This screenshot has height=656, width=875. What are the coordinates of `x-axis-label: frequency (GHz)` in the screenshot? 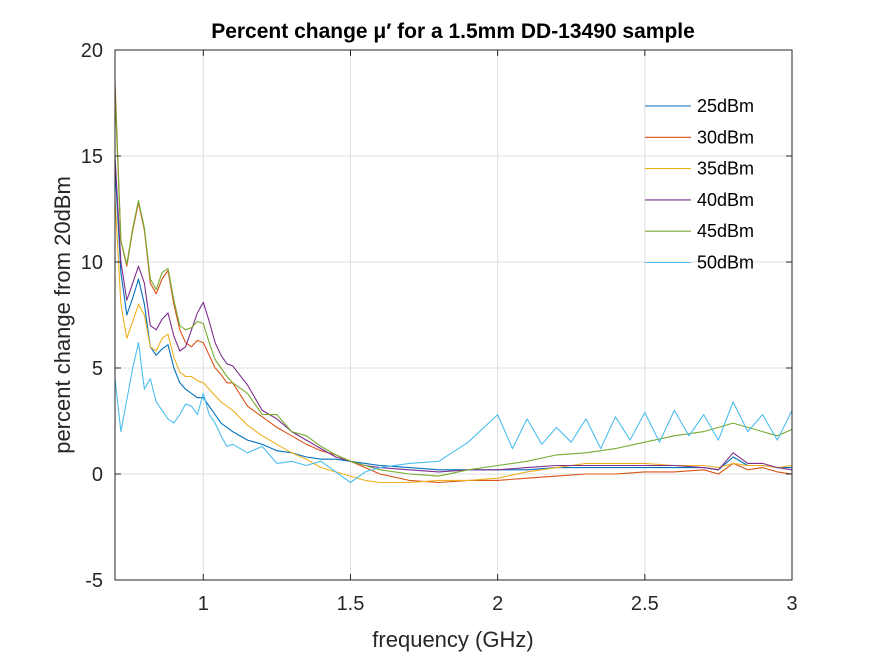 It's located at (452, 639).